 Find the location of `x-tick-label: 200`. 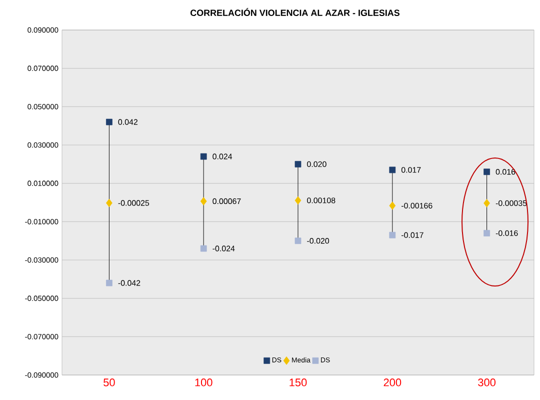

x-tick-label: 200 is located at coordinates (393, 382).